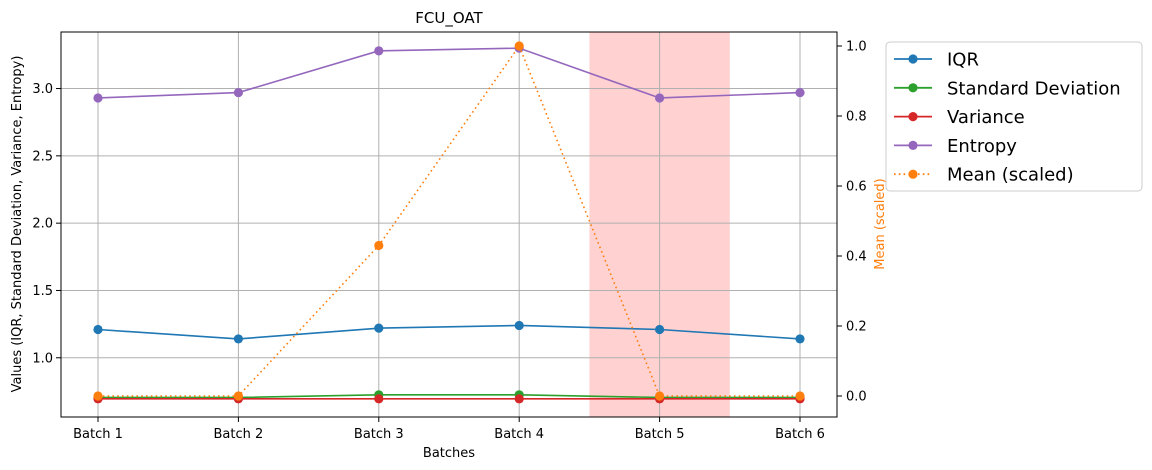 The width and height of the screenshot is (1152, 470). Describe the element at coordinates (880, 223) in the screenshot. I see `y2-axis-label: Mean (scaled)` at that location.